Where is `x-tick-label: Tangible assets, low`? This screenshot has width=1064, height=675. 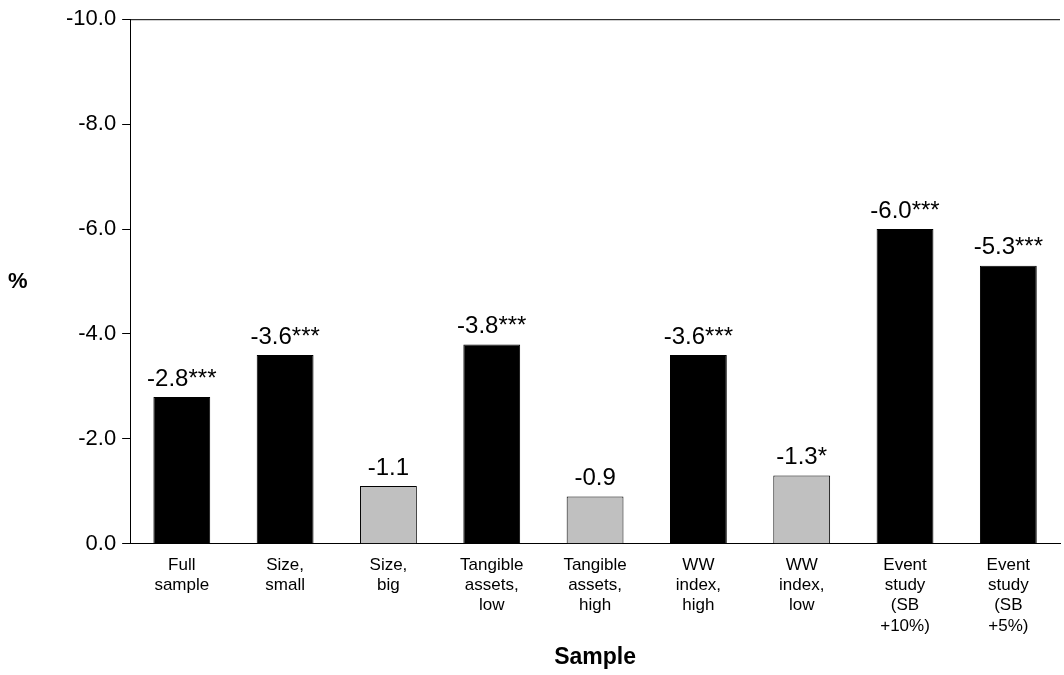 x-tick-label: Tangible assets, low is located at coordinates (492, 584).